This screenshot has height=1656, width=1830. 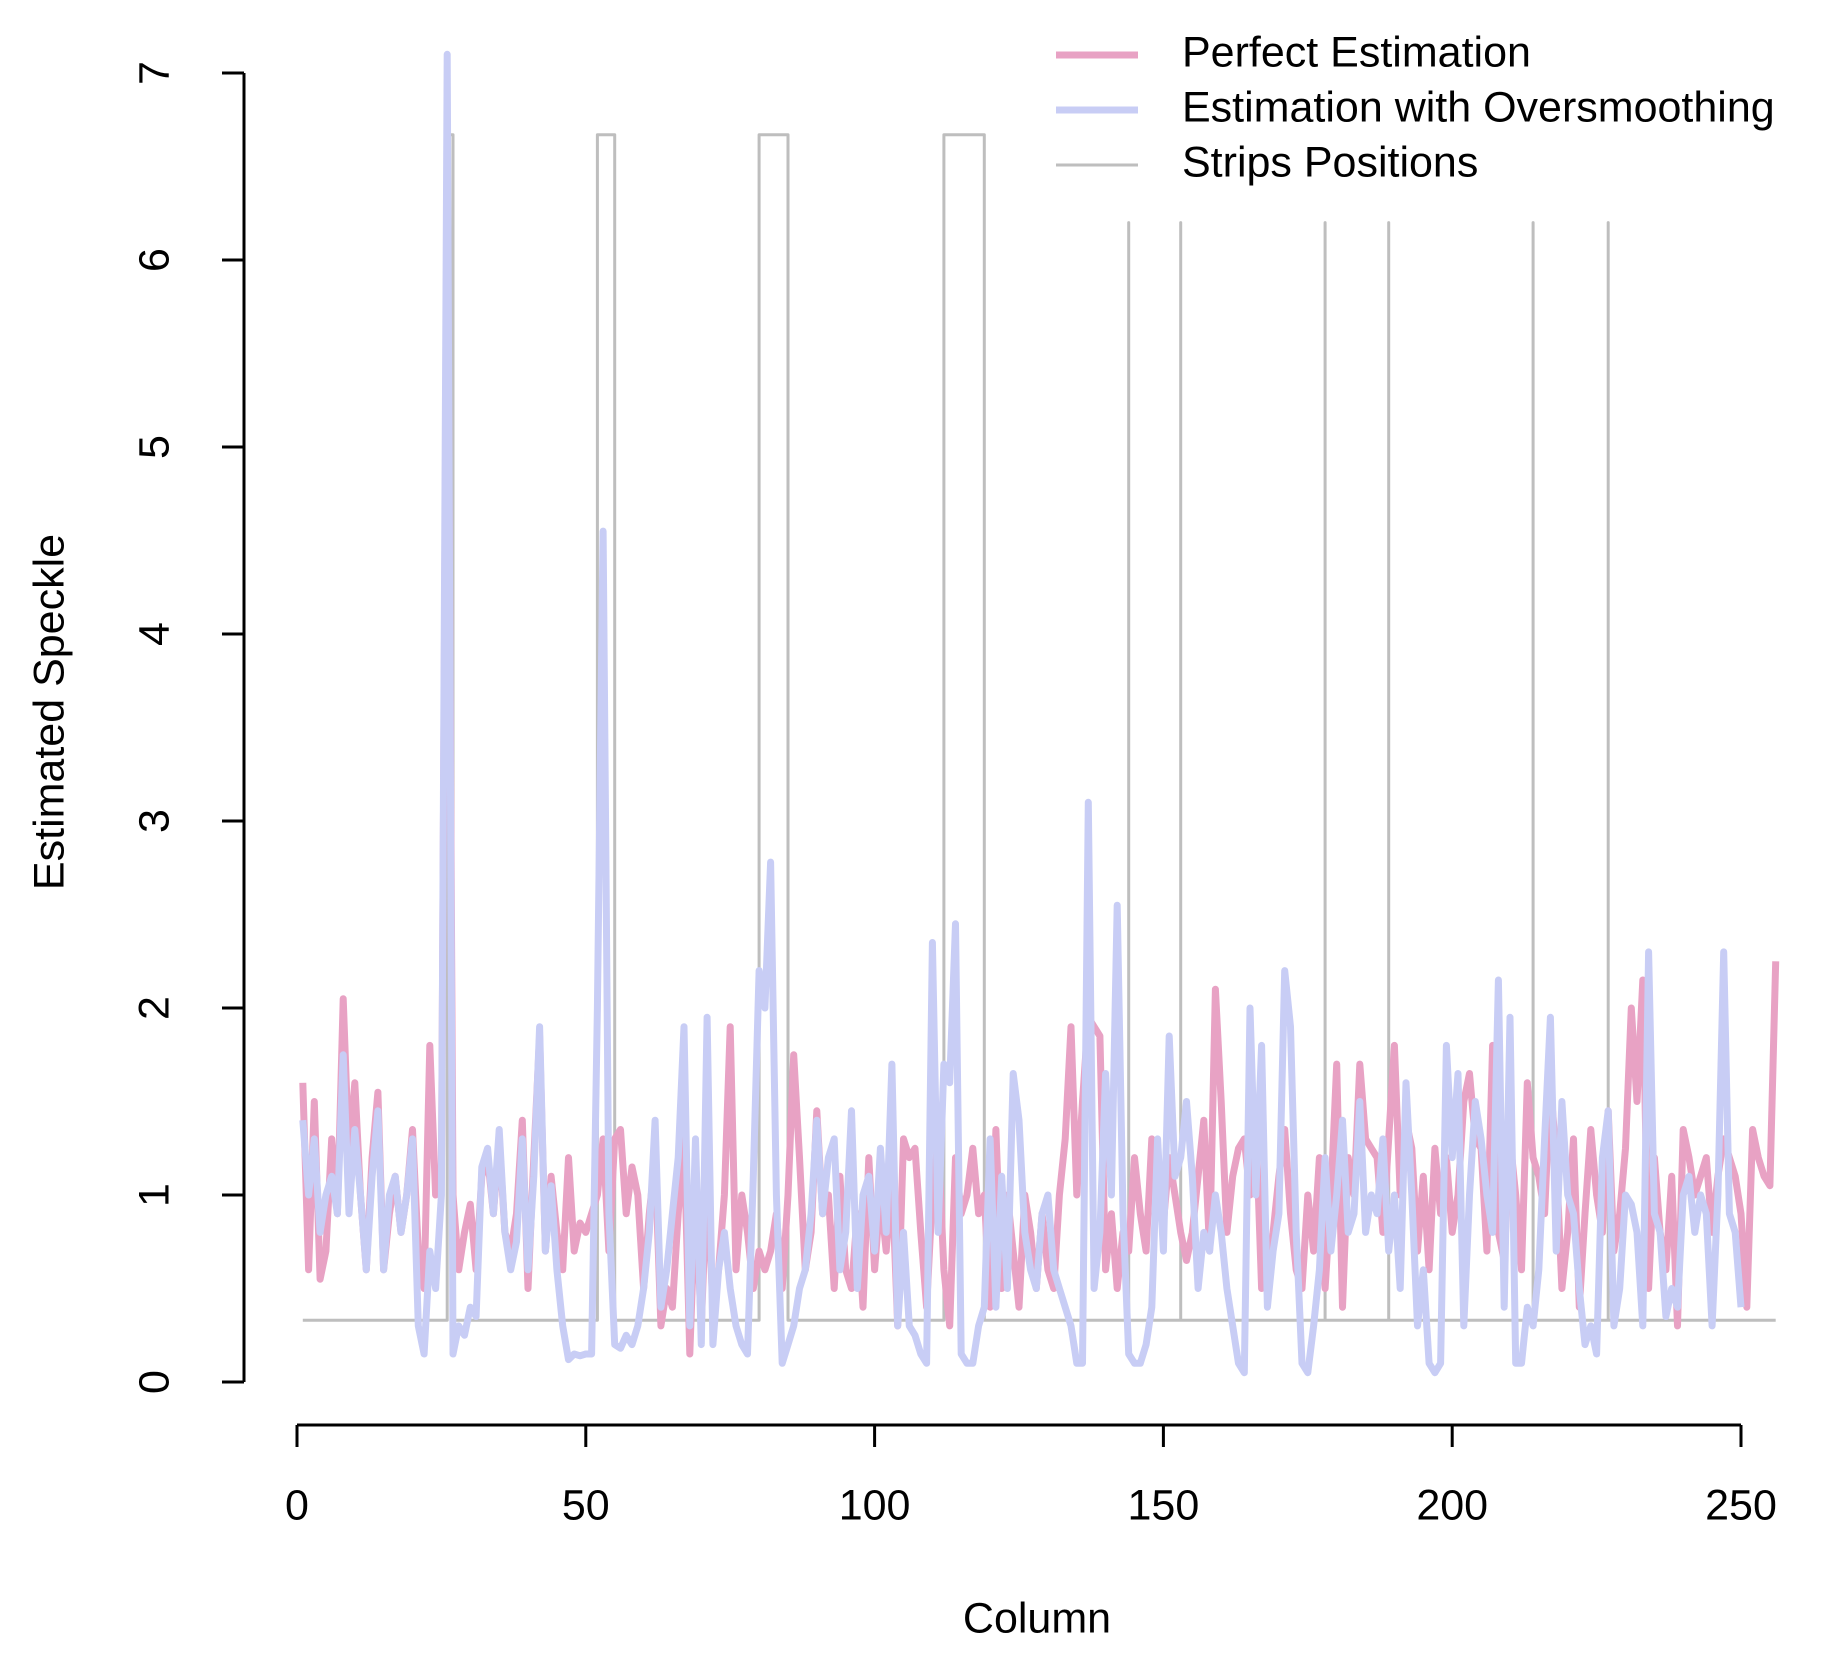 I want to click on y-tick-label: 3, so click(x=154, y=821).